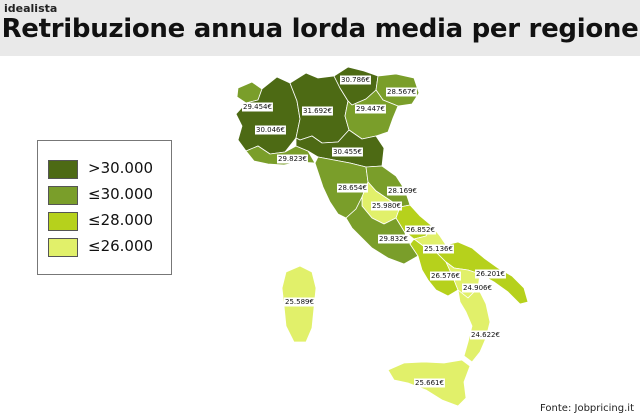  I want to click on map-legend: >30.000 ≤30.000 ≤28.000 ≤26.000, so click(104, 207).